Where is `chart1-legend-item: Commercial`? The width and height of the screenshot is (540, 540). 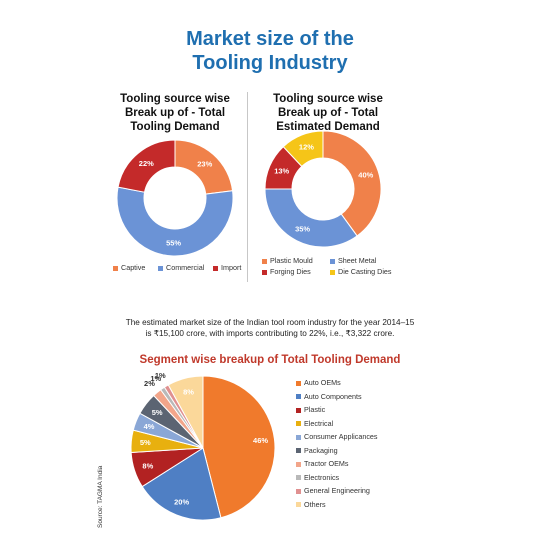
chart1-legend-item: Commercial is located at coordinates (181, 267).